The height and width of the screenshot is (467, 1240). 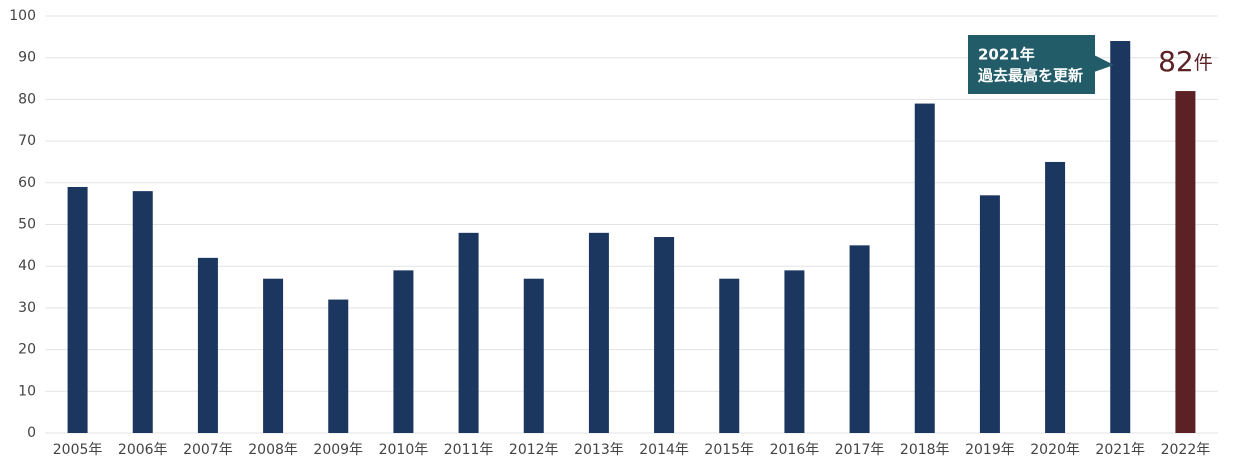 I want to click on y-tick-label: 20, so click(x=27, y=350).